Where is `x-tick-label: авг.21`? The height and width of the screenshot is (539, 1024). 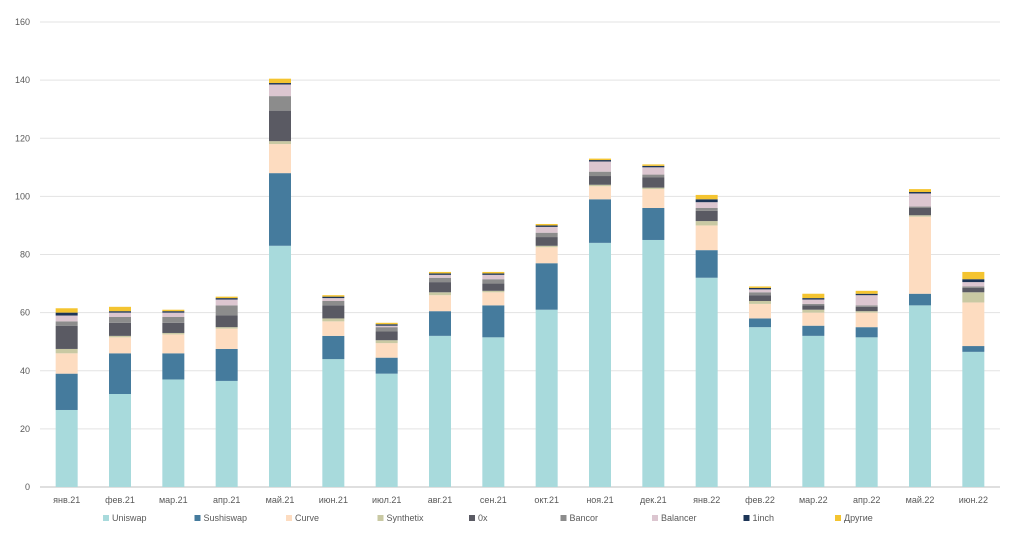
x-tick-label: авг.21 is located at coordinates (440, 500).